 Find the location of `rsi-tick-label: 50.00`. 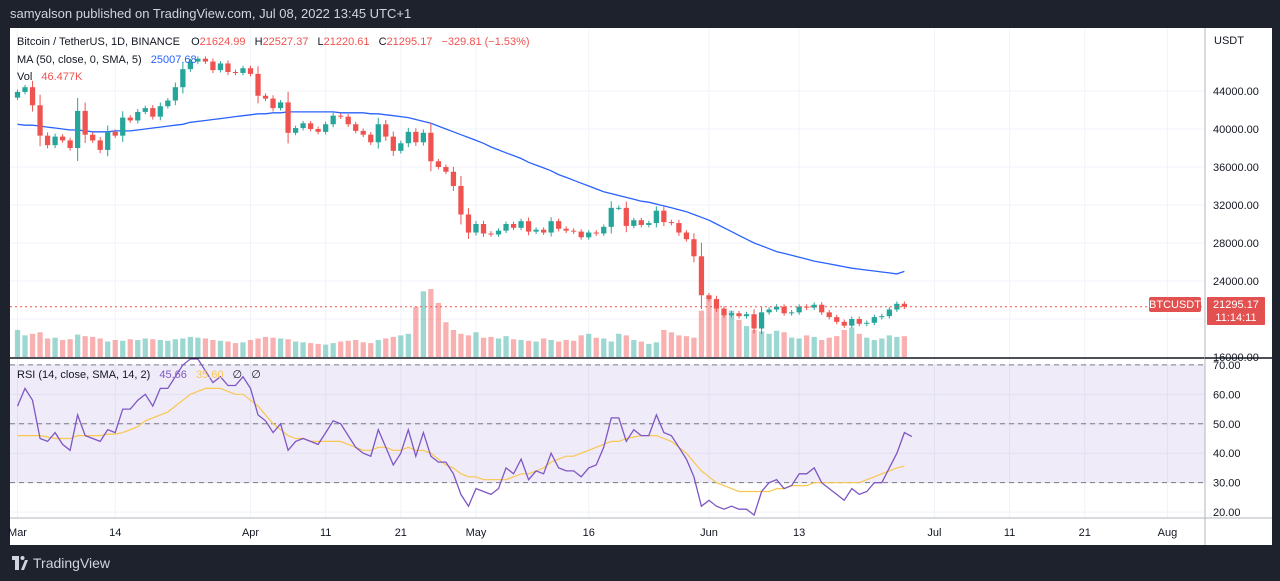

rsi-tick-label: 50.00 is located at coordinates (1227, 425).